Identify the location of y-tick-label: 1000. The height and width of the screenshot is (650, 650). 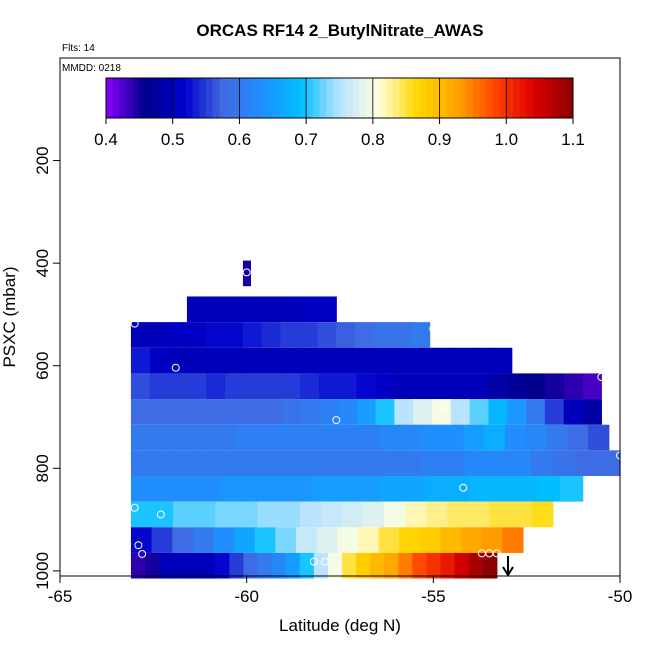
(42, 571).